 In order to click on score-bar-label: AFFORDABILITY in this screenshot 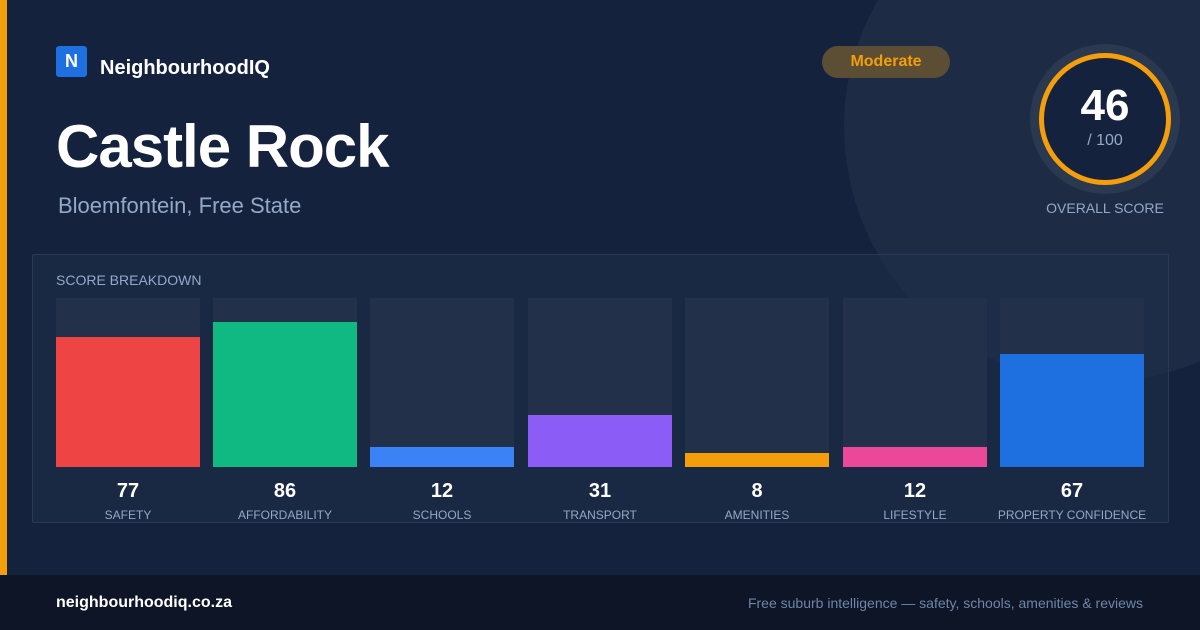, I will do `click(284, 515)`.